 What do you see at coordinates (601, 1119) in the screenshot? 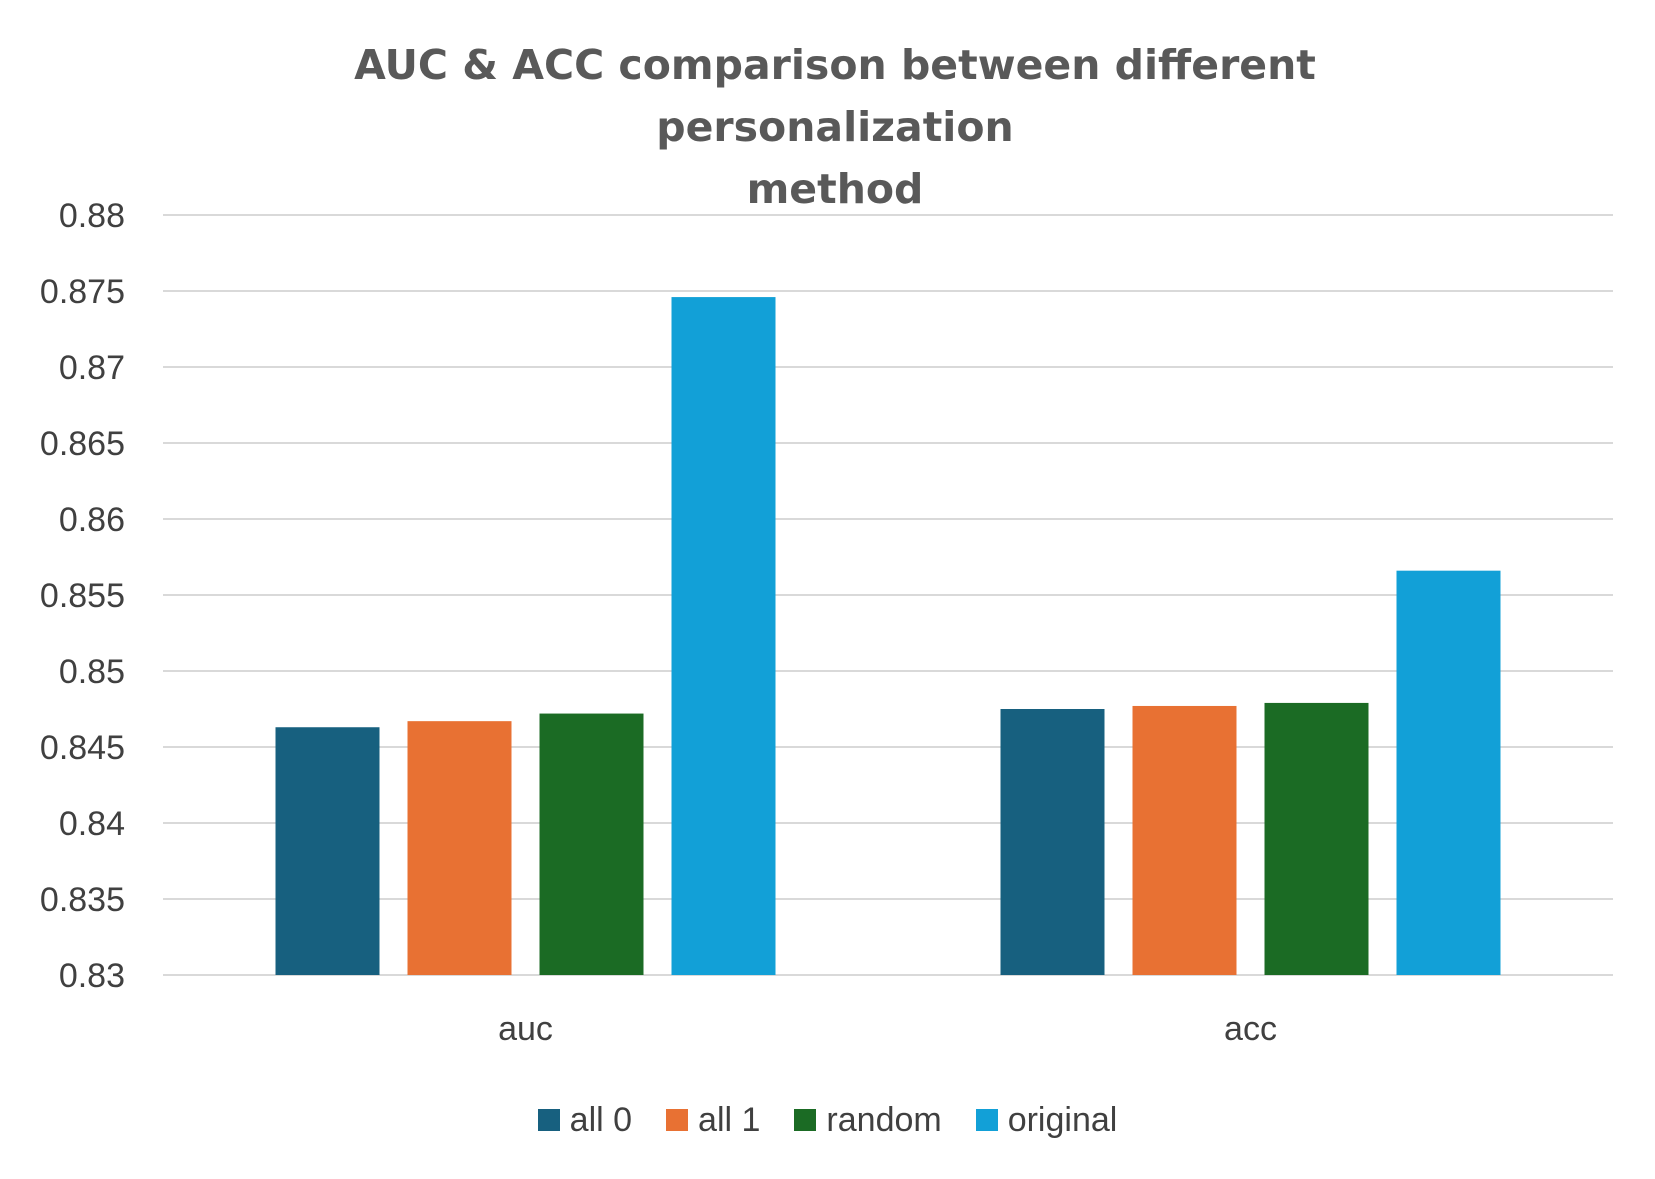
I see `legend-label: all 0` at bounding box center [601, 1119].